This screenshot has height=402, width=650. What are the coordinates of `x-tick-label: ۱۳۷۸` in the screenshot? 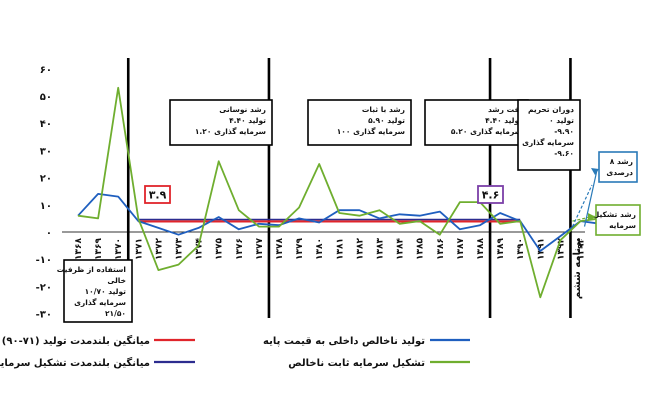 It's located at (280, 249).